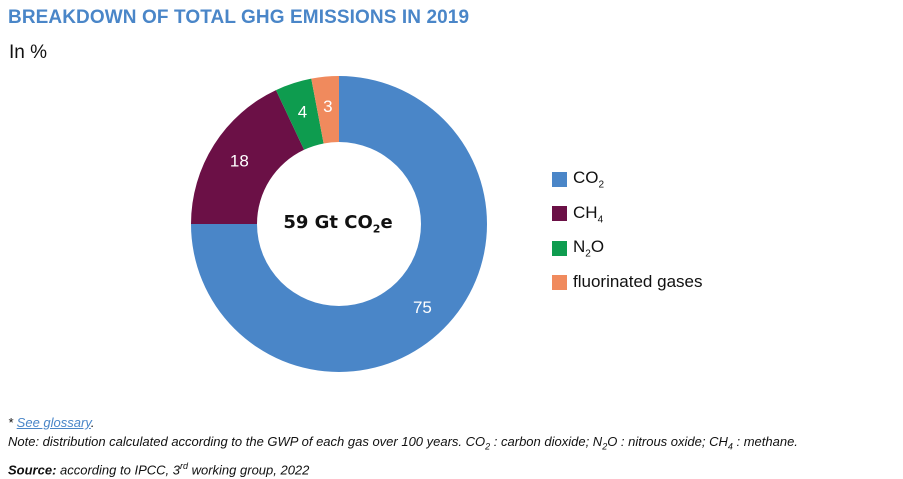  Describe the element at coordinates (376, 229) in the screenshot. I see `center-subscript: 2` at that location.